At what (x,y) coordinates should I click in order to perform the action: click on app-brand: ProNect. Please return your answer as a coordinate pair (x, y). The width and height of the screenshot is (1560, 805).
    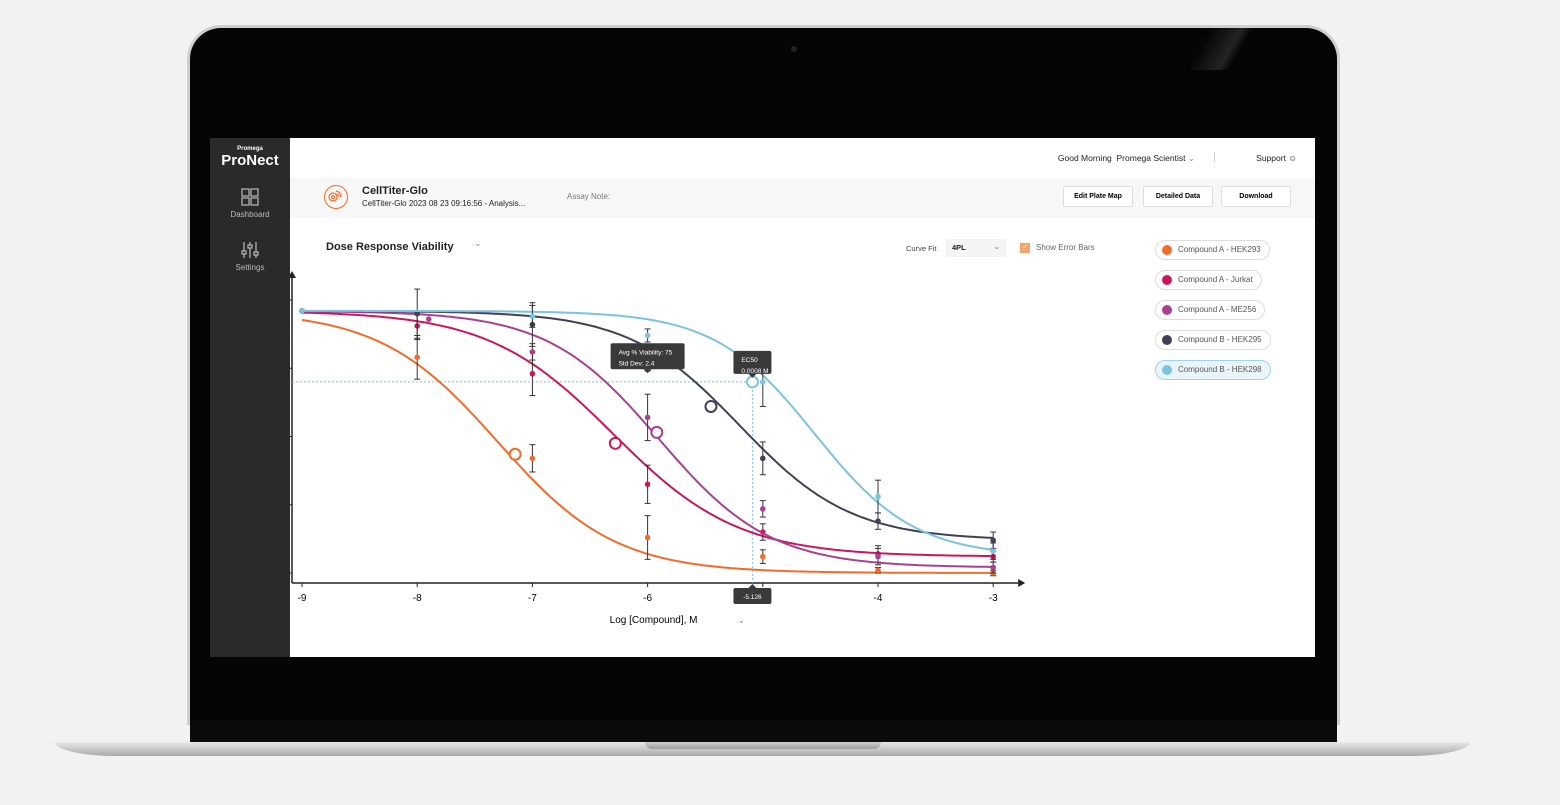
    Looking at the image, I should click on (250, 160).